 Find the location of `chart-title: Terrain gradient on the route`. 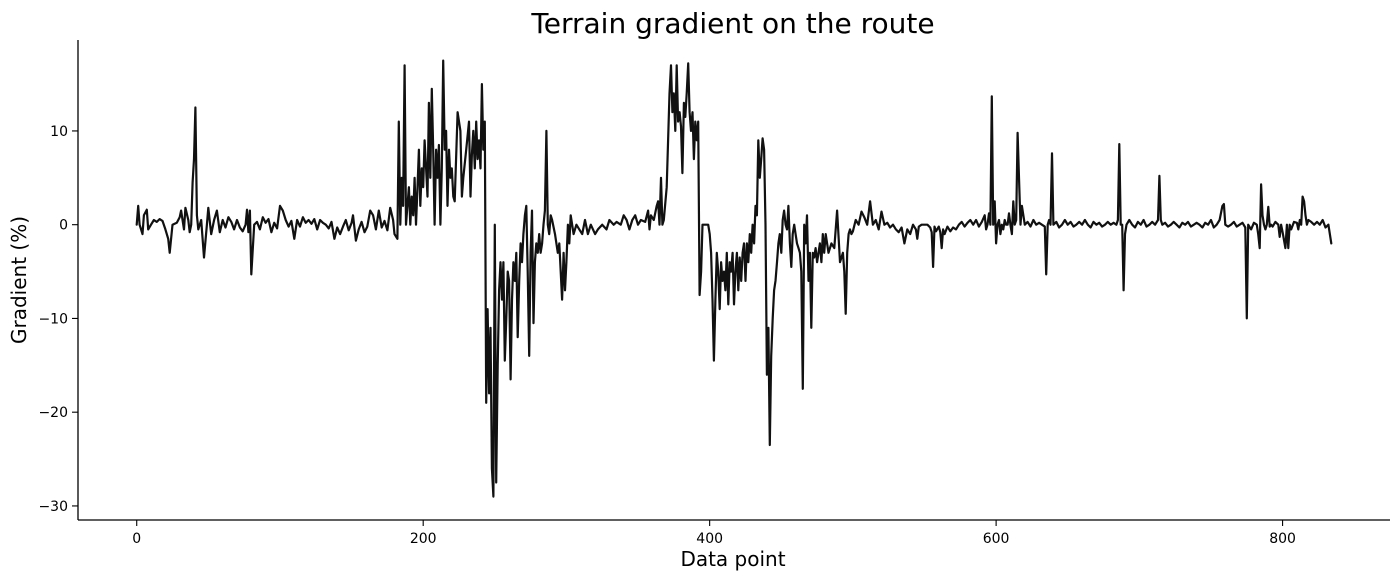

chart-title: Terrain gradient on the route is located at coordinates (732, 23).